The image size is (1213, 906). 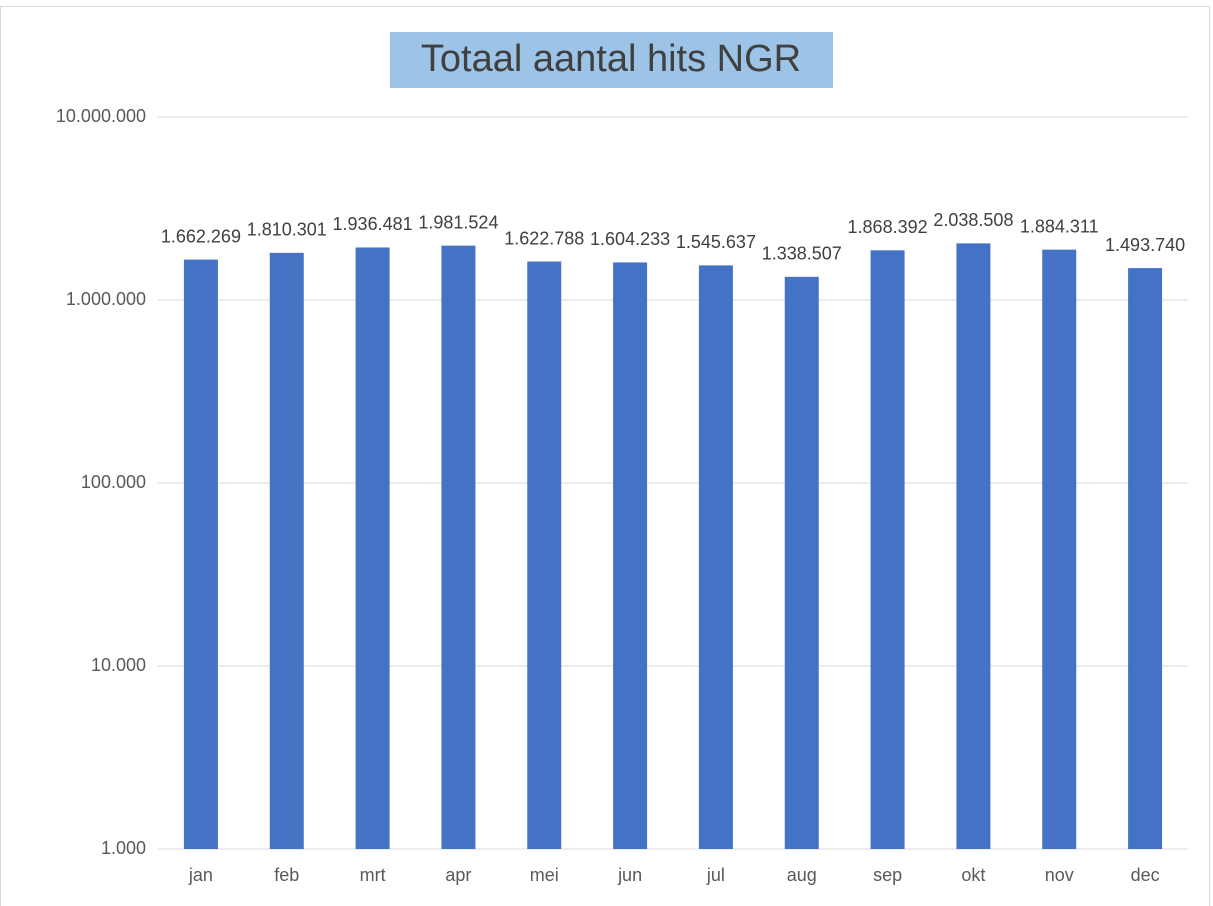 What do you see at coordinates (544, 875) in the screenshot?
I see `x-tick-label: mei` at bounding box center [544, 875].